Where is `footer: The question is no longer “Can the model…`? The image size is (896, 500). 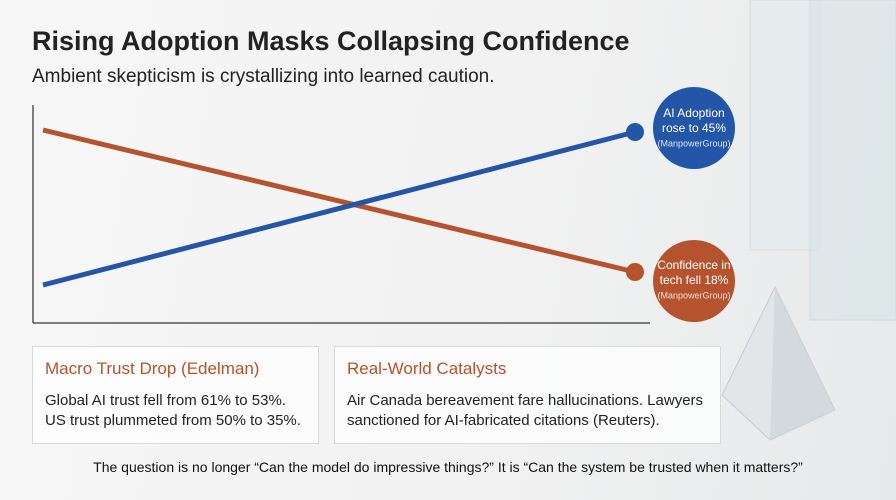 footer: The question is no longer “Can the model… is located at coordinates (448, 467).